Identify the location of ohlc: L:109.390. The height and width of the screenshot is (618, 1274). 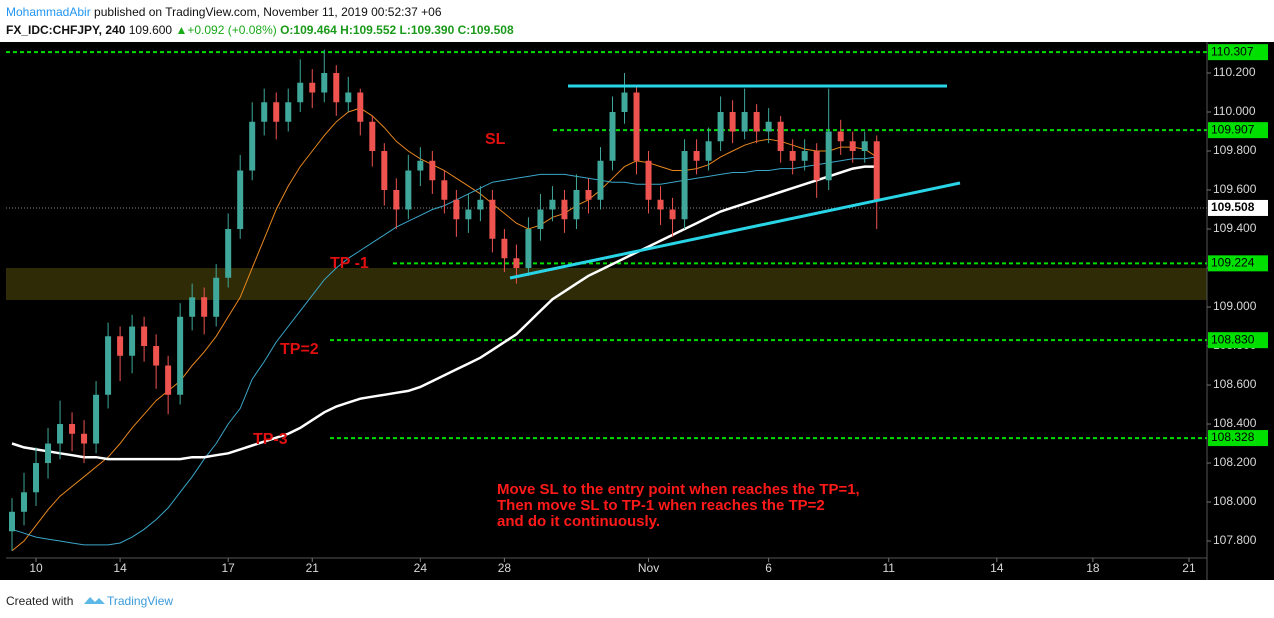
(427, 30).